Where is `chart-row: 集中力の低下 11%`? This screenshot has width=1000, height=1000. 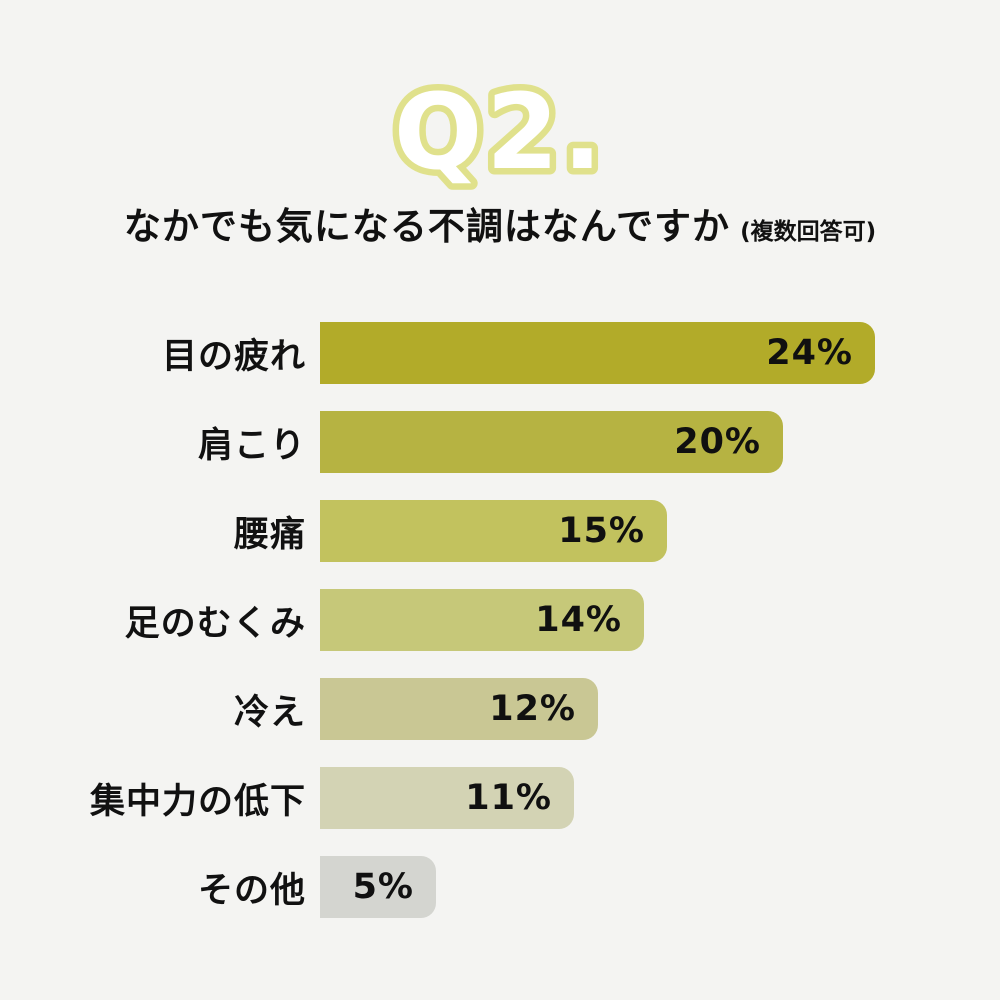 chart-row: 集中力の低下 11% is located at coordinates (535, 798).